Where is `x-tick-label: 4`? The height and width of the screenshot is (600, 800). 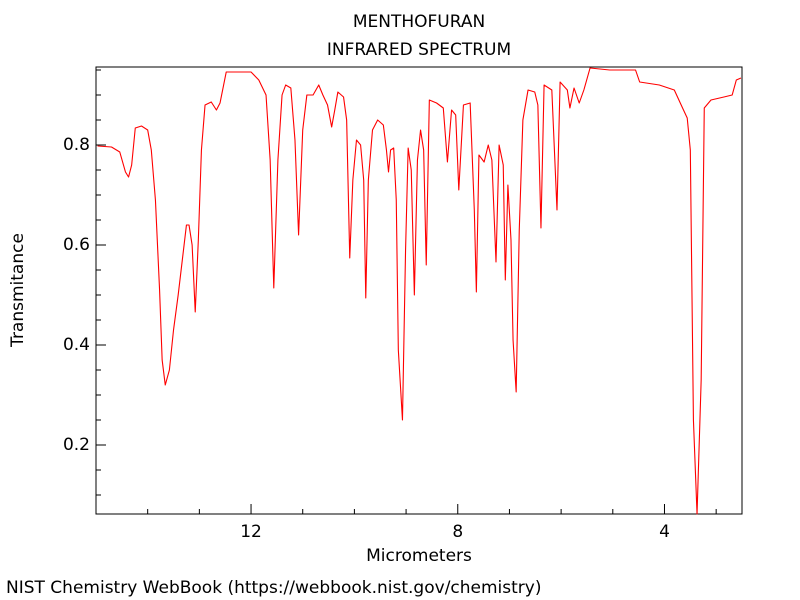
x-tick-label: 4 is located at coordinates (664, 532).